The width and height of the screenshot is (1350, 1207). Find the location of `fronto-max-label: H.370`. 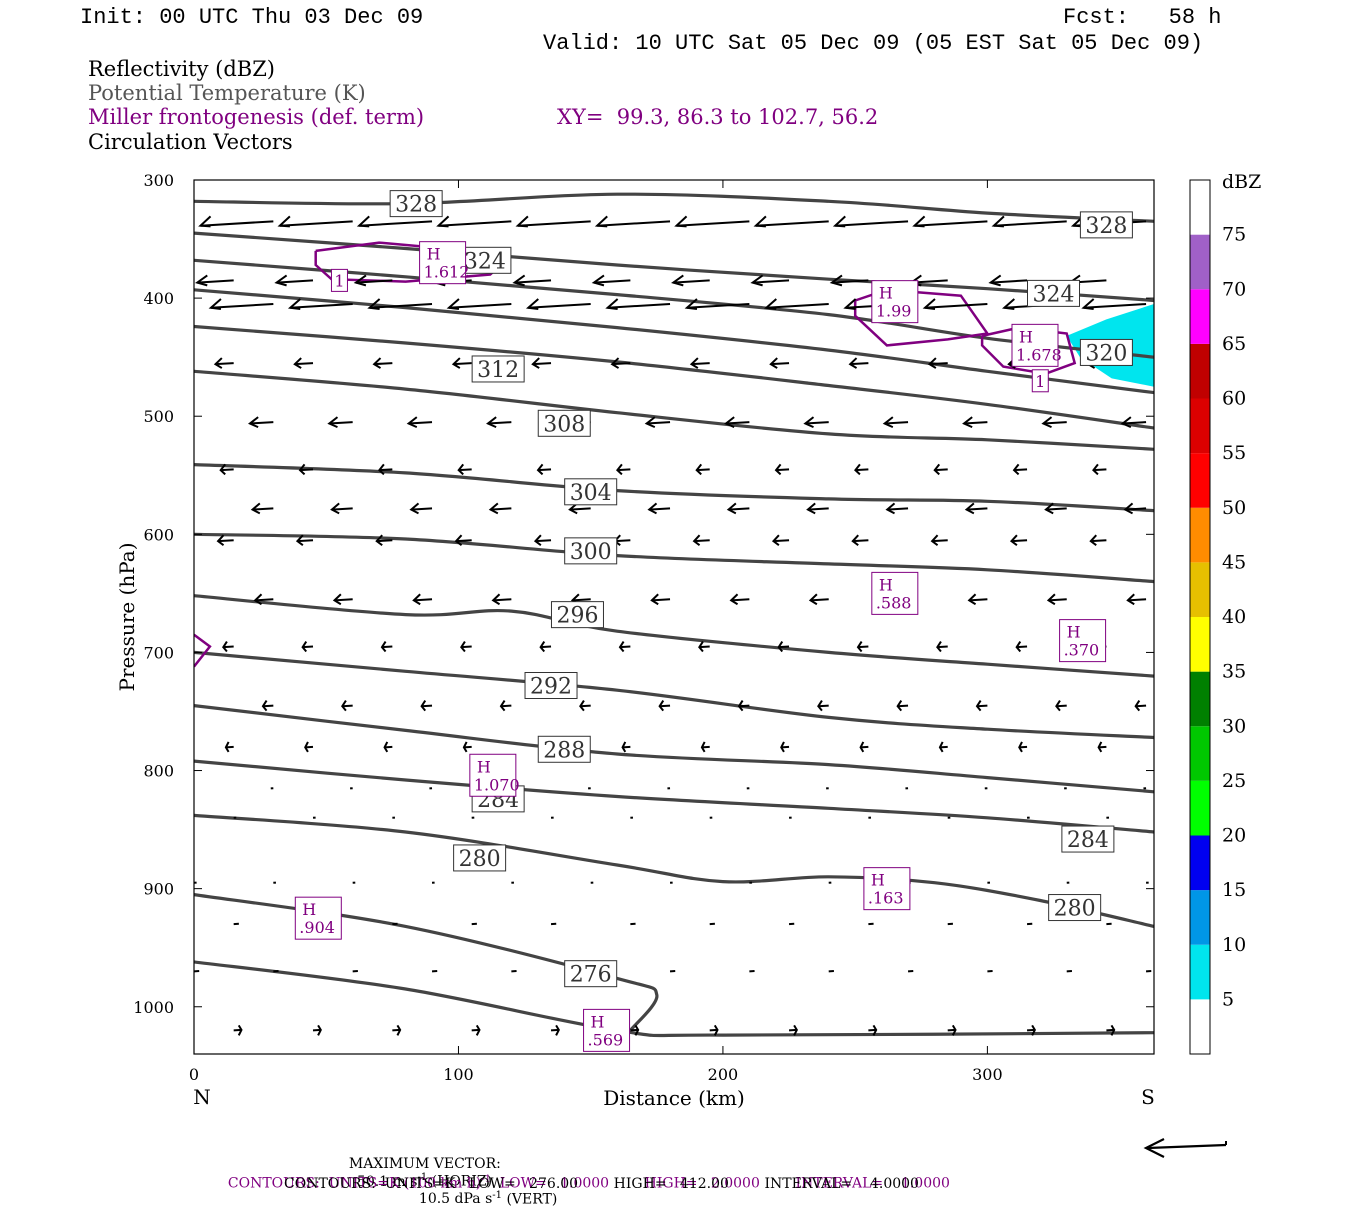

fronto-max-label: H.370 is located at coordinates (1083, 641).